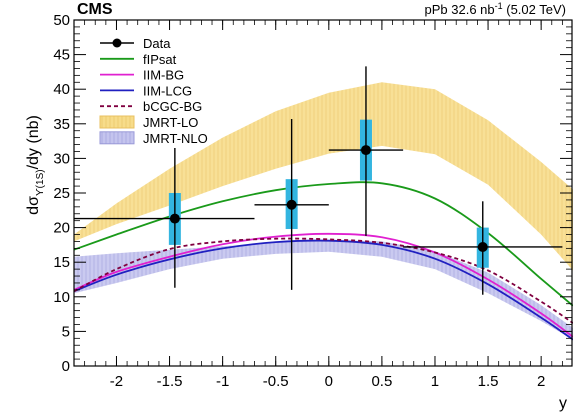 Image resolution: width=573 pixels, height=416 pixels. I want to click on x-tick-label: 1, so click(435, 381).